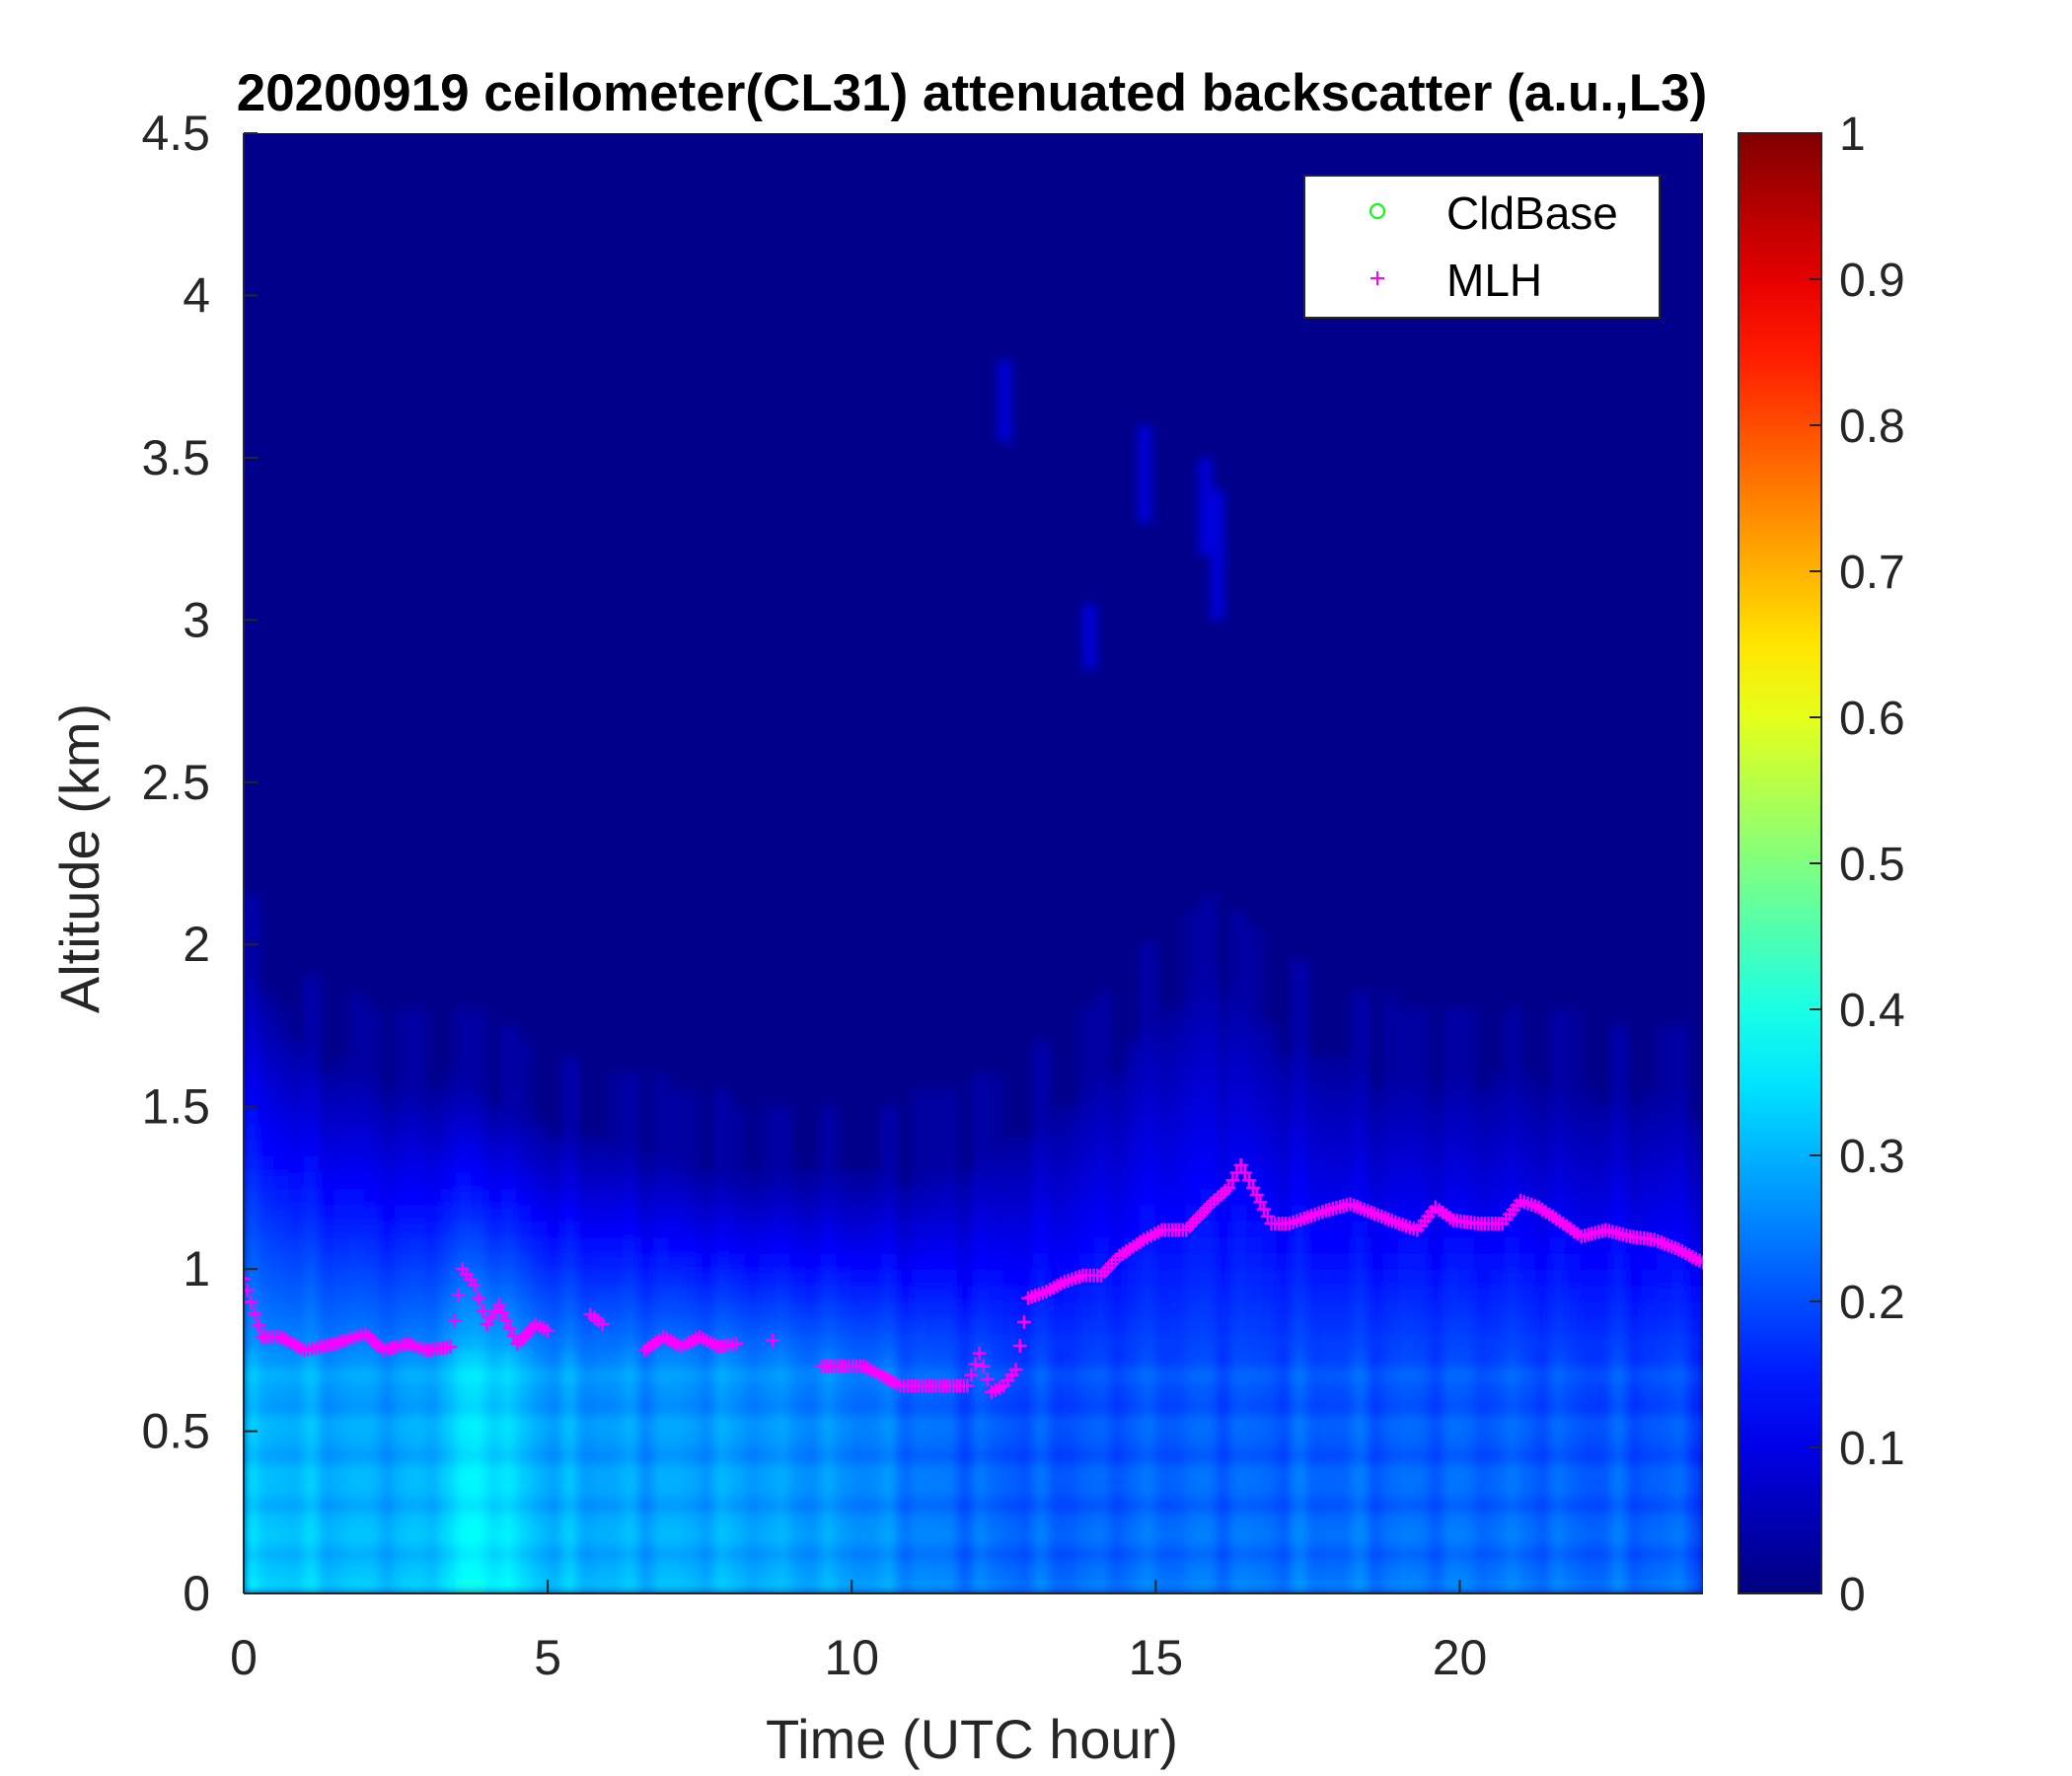  Describe the element at coordinates (197, 1594) in the screenshot. I see `y-tick-label: 0` at that location.